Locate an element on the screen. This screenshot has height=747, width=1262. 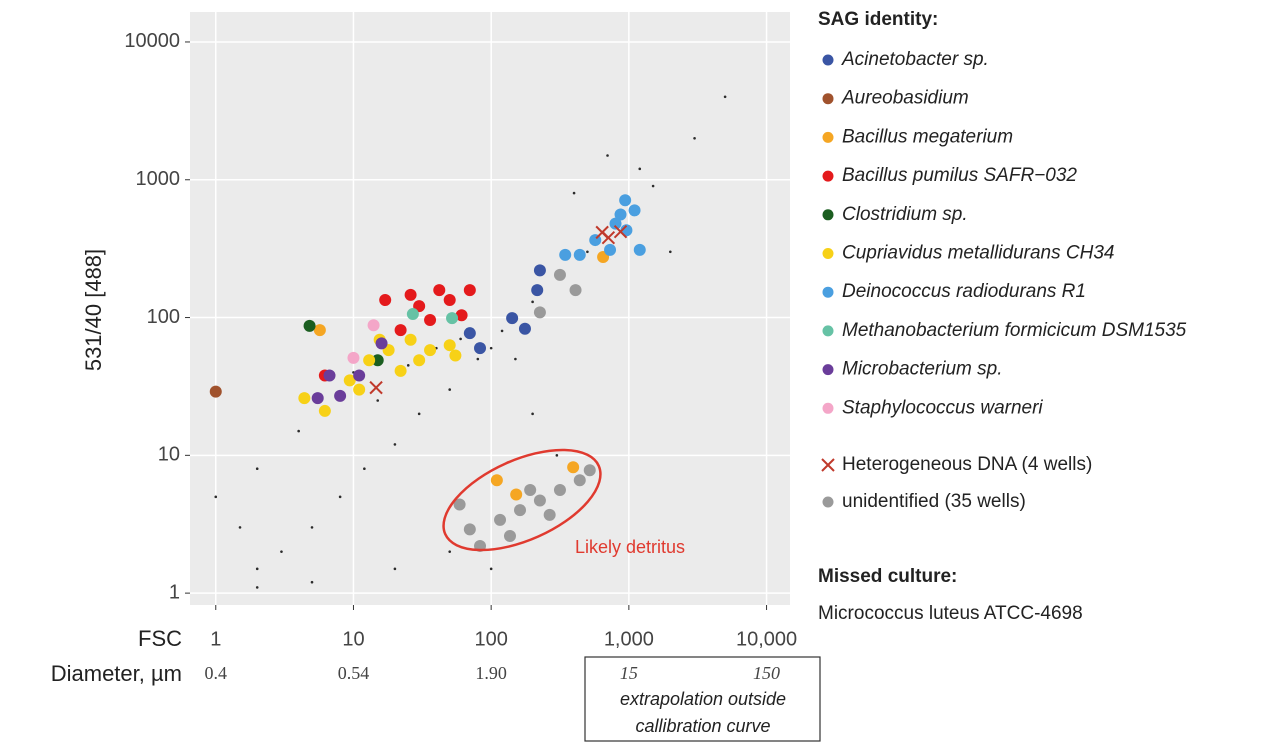
extrapolation-box is located at coordinates (702, 699).